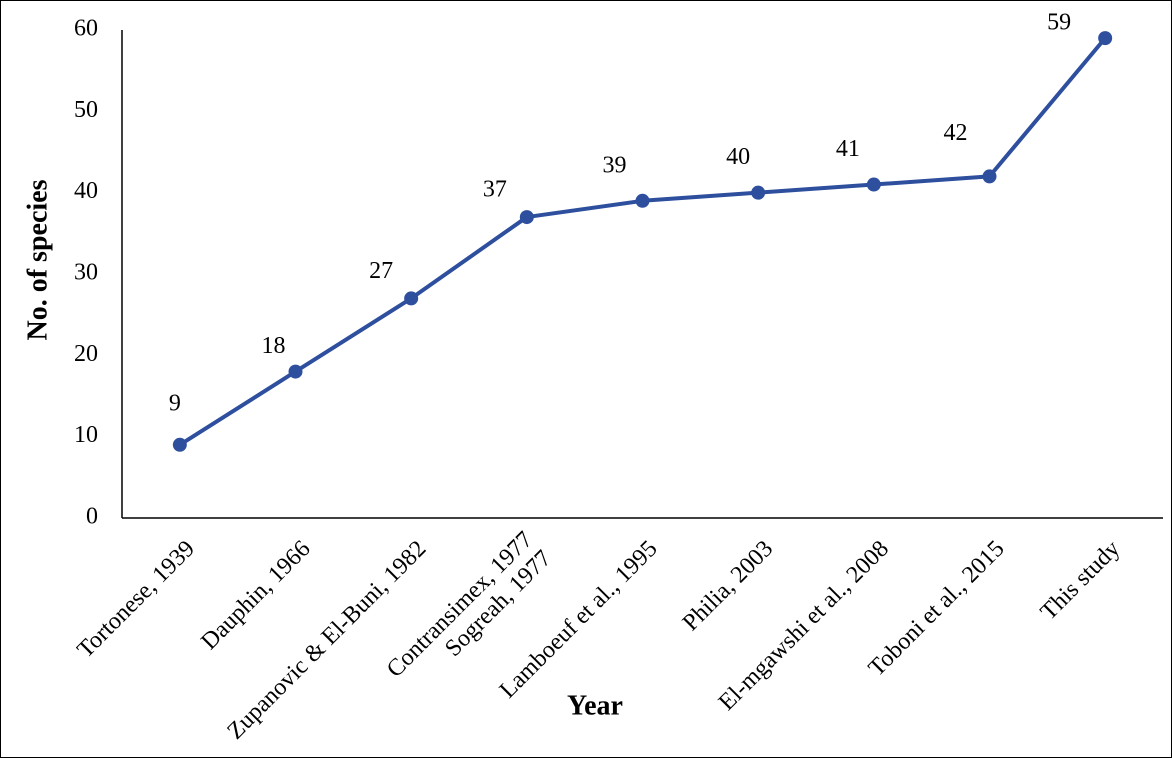  I want to click on x-tick-label: Zupanovic & El-Buni, 1982, so click(326, 640).